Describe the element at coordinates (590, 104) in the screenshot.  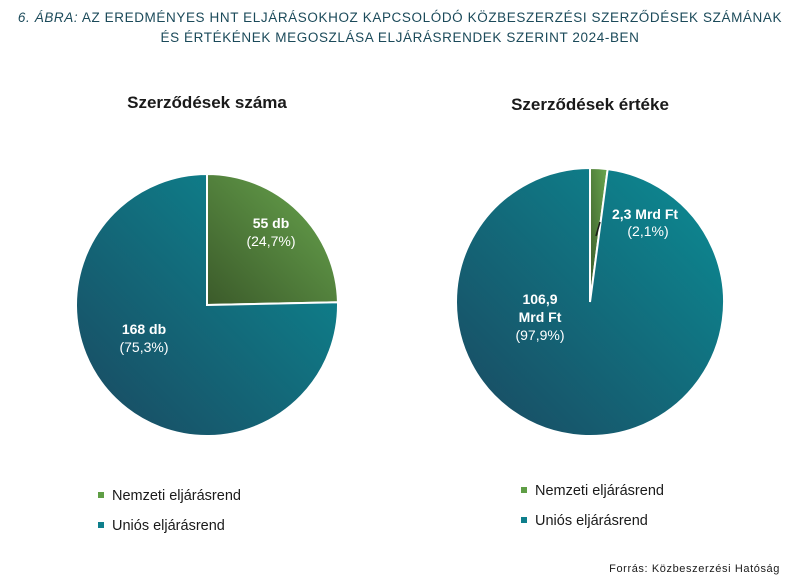
I see `chart-title-value: Szerződések értéke` at that location.